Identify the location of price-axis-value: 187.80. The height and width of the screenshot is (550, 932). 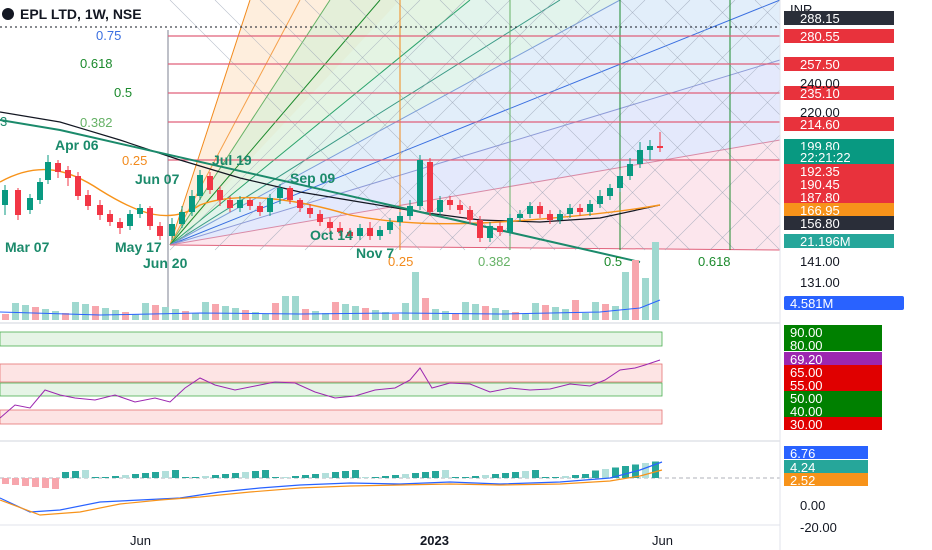
(820, 197).